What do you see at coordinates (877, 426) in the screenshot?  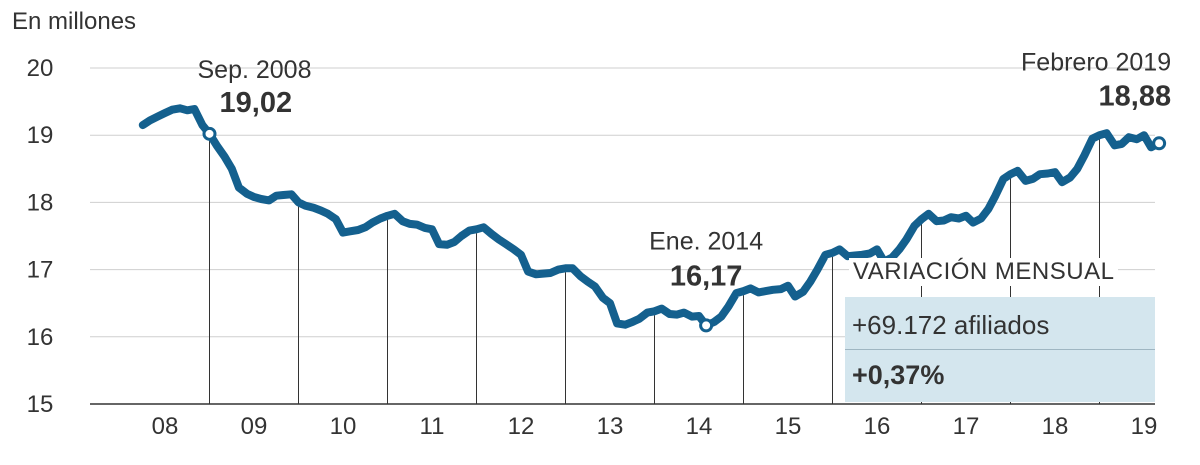 I see `x-tick-label: 16` at bounding box center [877, 426].